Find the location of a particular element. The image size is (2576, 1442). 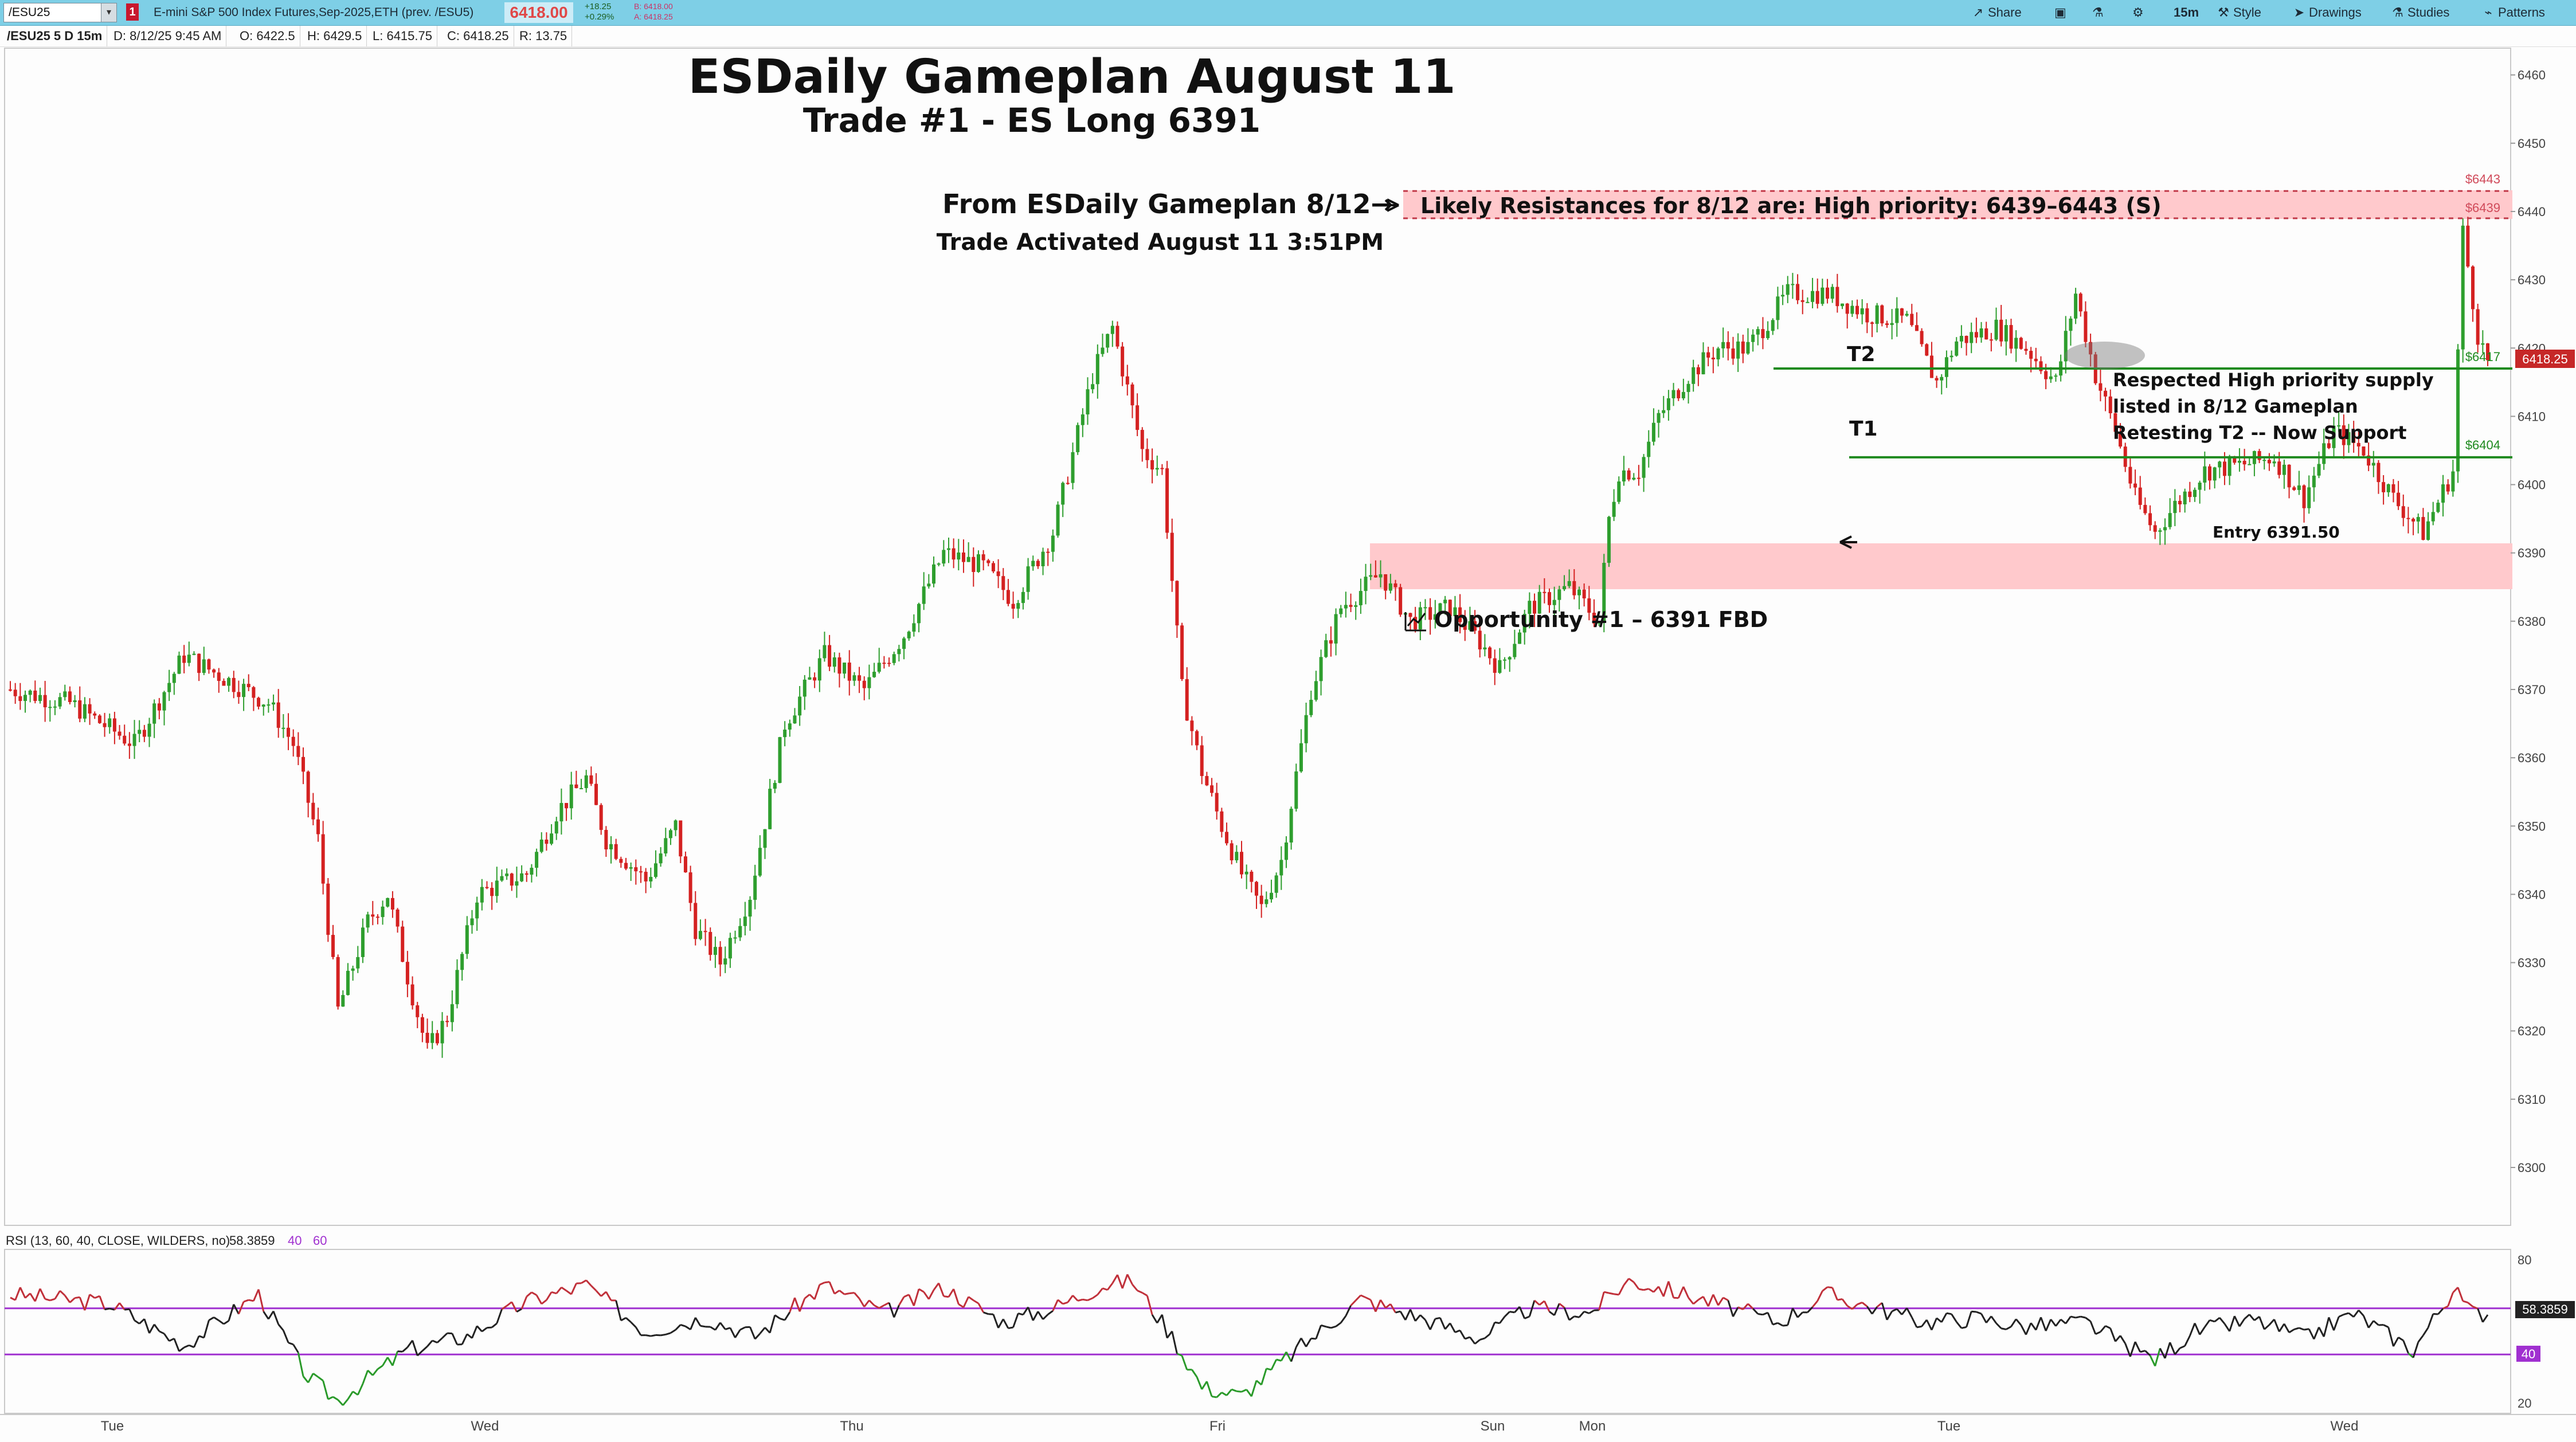

symbol-input: /ESU25 is located at coordinates (29, 12).